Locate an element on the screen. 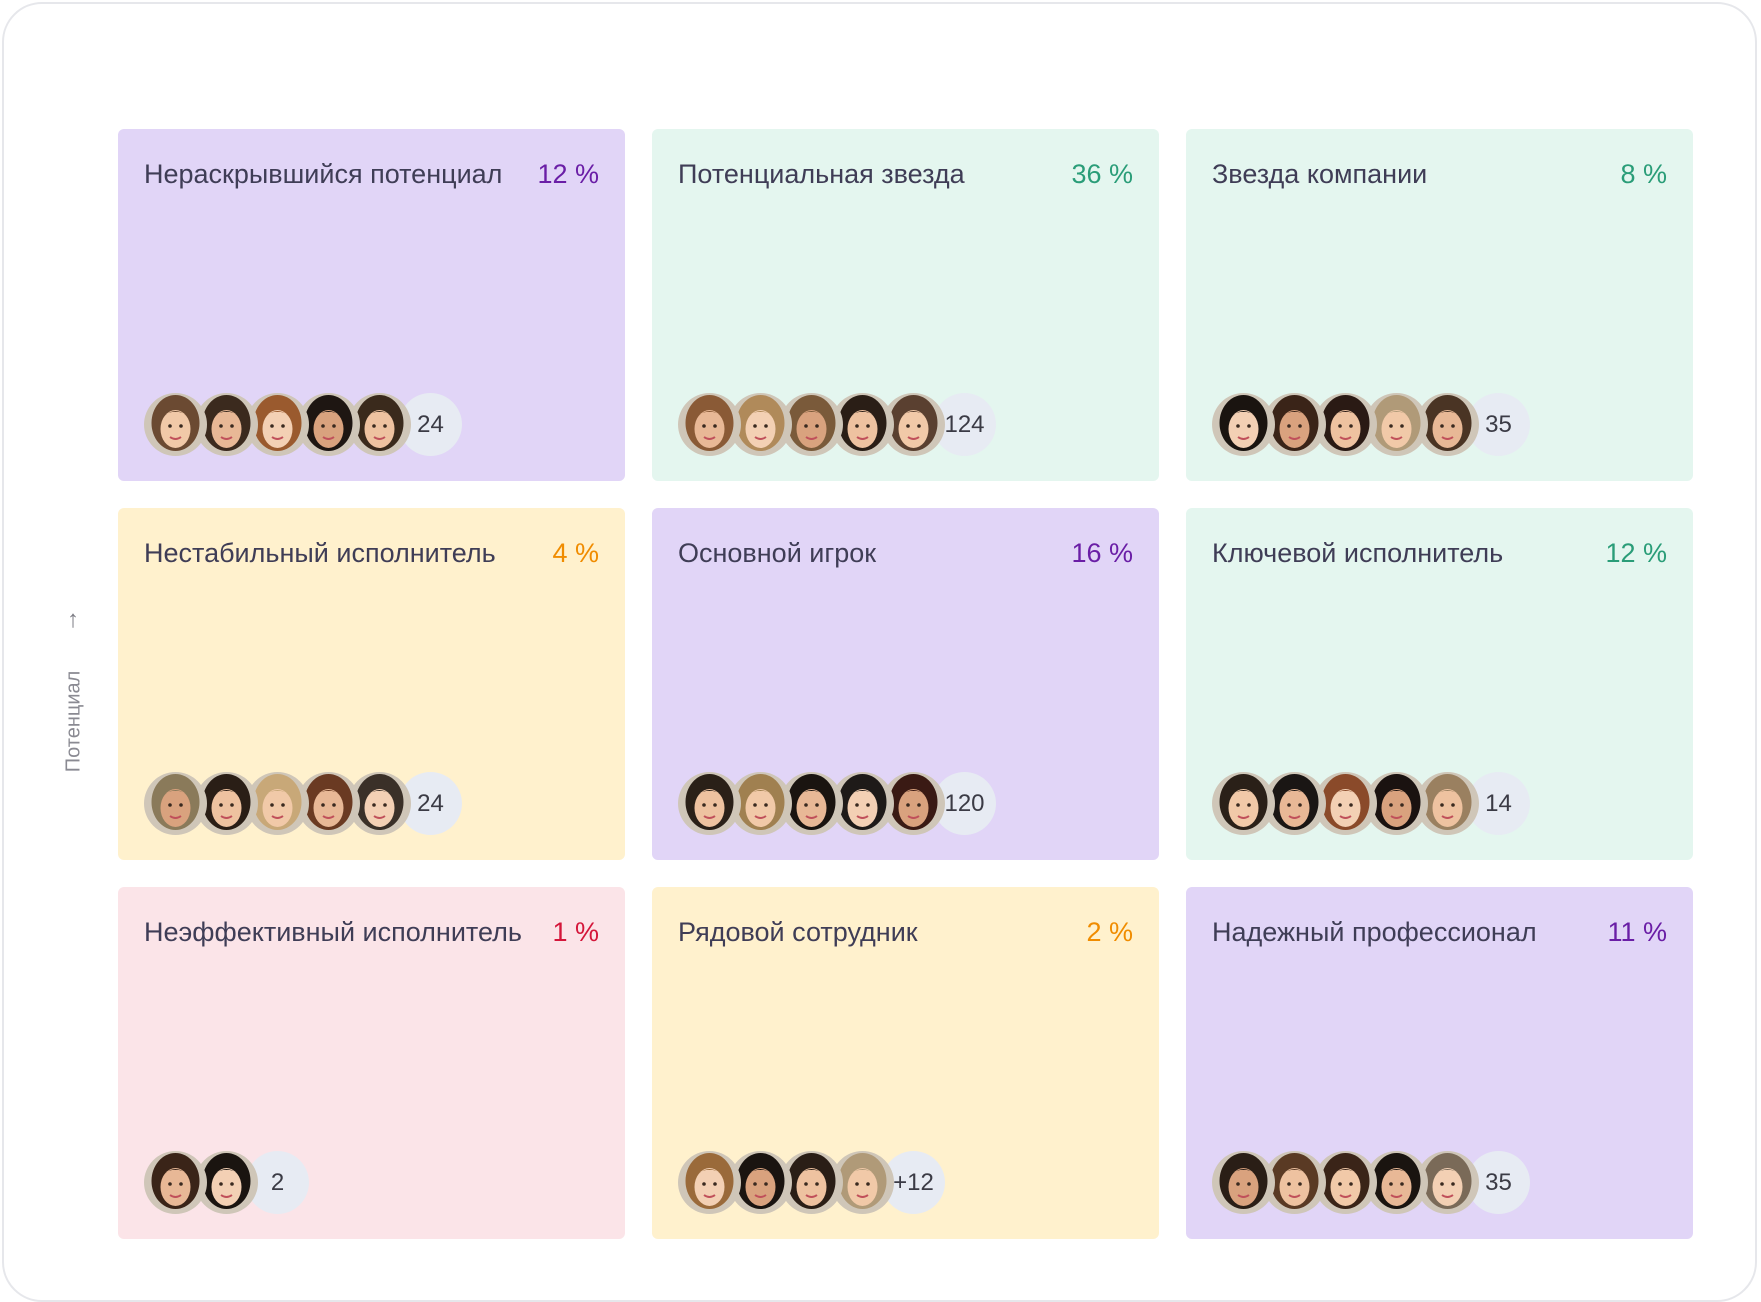  cell-percent: 2 % is located at coordinates (1109, 932).